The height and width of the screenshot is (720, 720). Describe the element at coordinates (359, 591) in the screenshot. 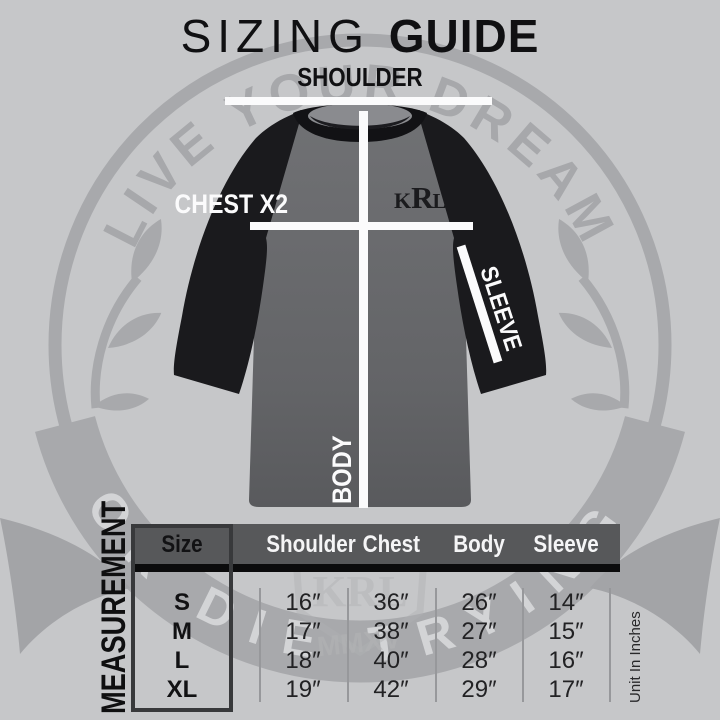

I see `watermark-shield-monogram: KRL` at that location.